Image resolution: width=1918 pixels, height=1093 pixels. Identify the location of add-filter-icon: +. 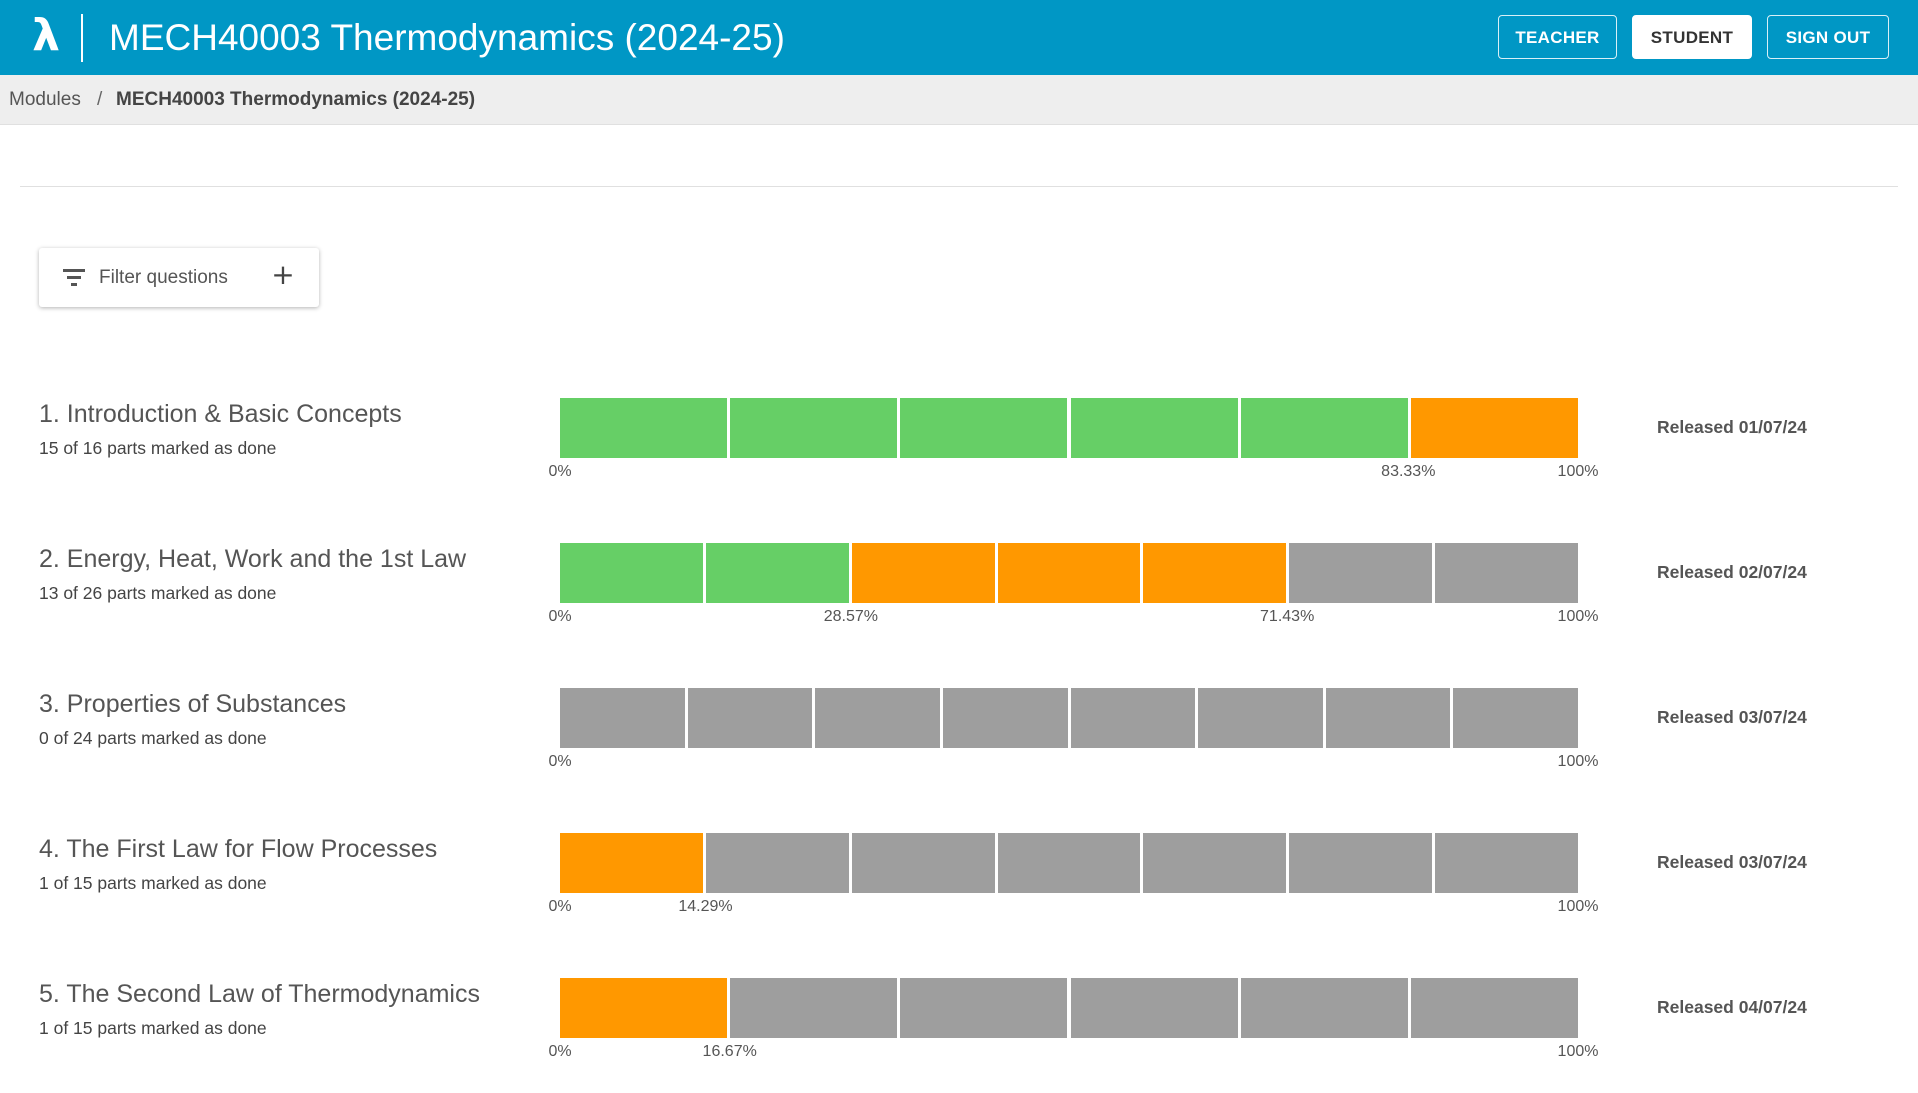
(283, 274).